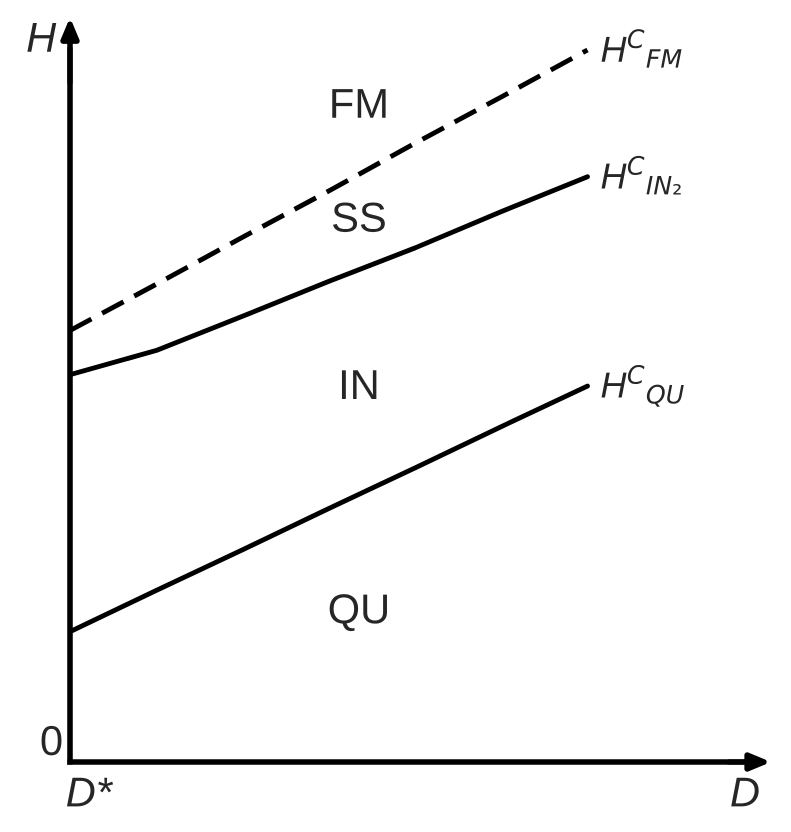 The image size is (791, 832). I want to click on annotation: QU, so click(358, 613).